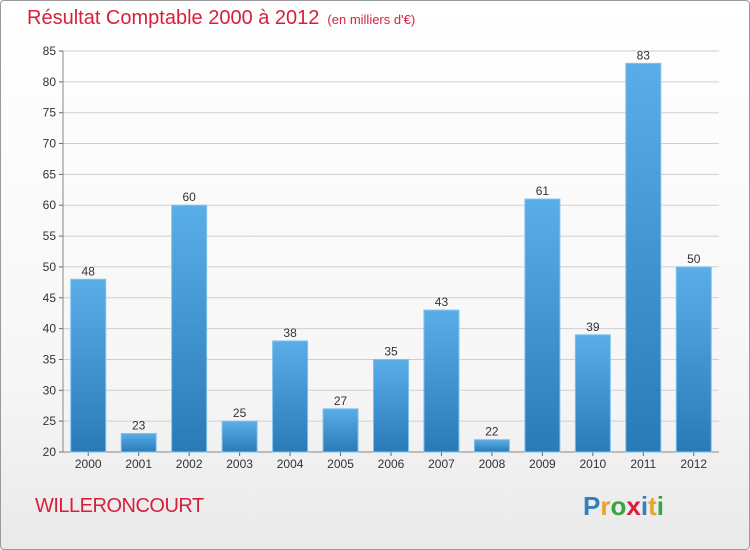  Describe the element at coordinates (189, 197) in the screenshot. I see `data-label-2002: 60` at that location.